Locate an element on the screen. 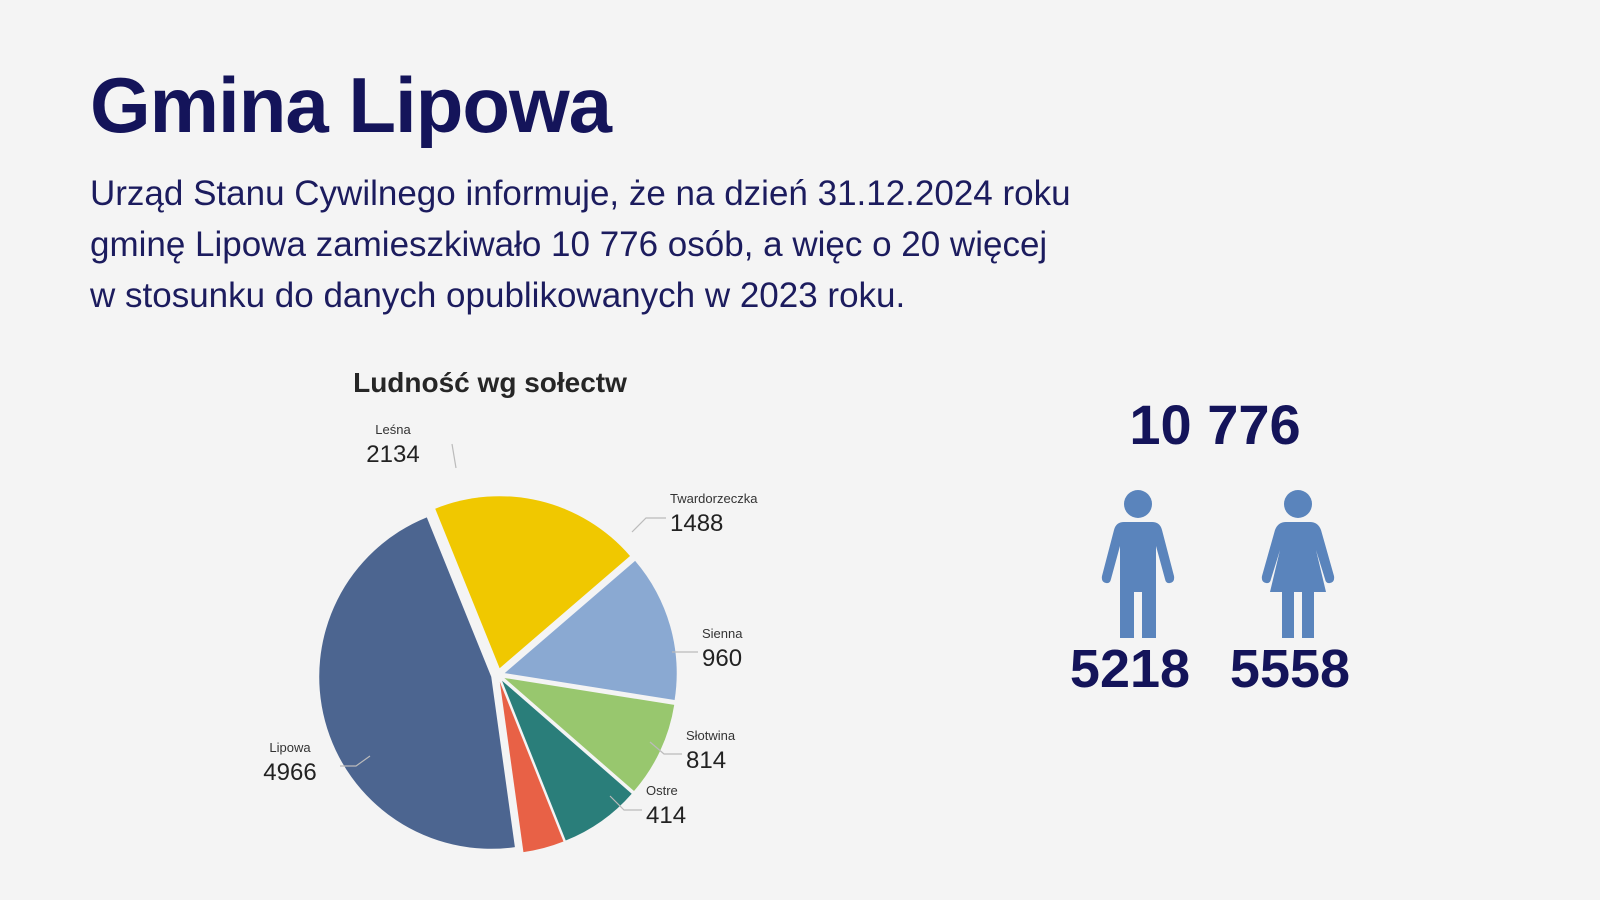  male-person-icon is located at coordinates (1138, 564).